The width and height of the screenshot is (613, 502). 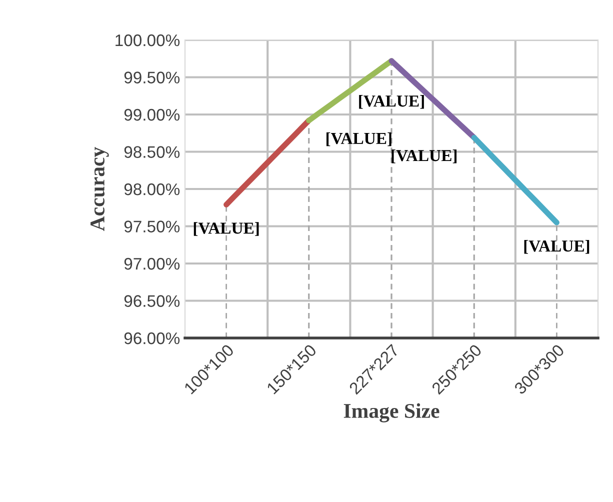 What do you see at coordinates (152, 226) in the screenshot?
I see `y-tick-label: 97.50%` at bounding box center [152, 226].